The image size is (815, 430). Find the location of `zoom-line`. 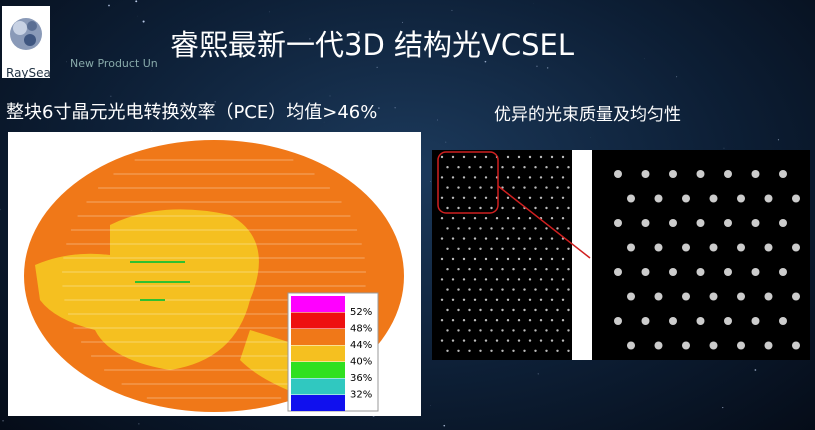

zoom-line is located at coordinates (544, 222).